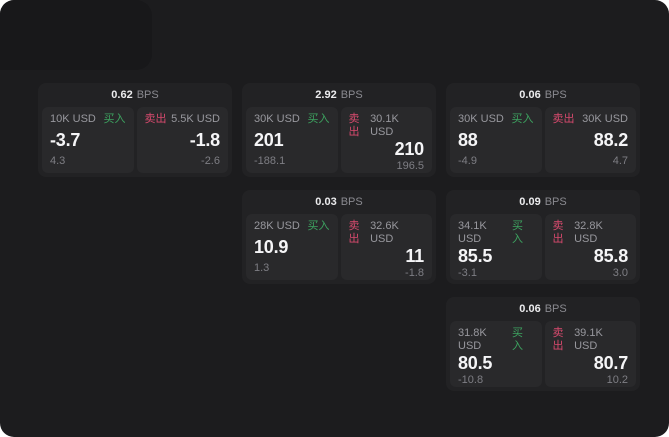  I want to click on sell-price: 85.8, so click(610, 256).